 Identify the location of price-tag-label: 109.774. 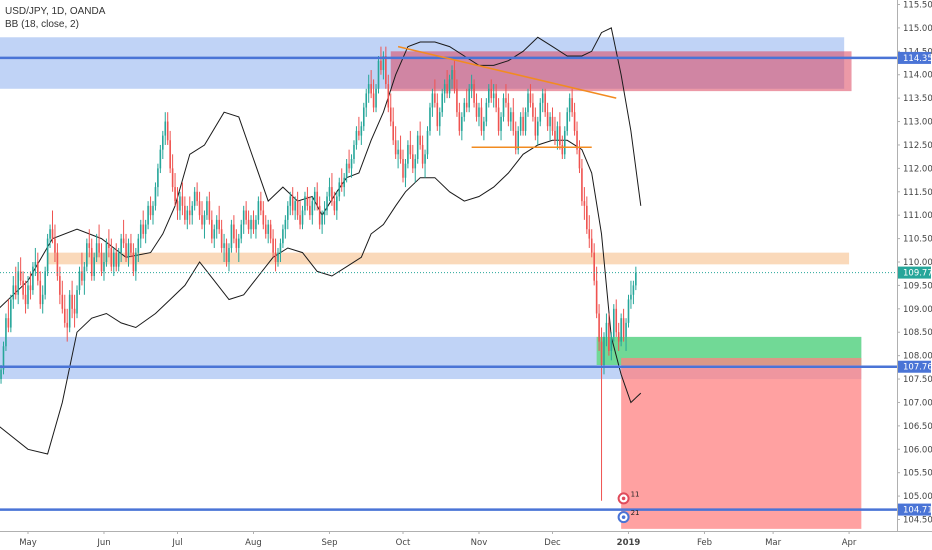
(917, 274).